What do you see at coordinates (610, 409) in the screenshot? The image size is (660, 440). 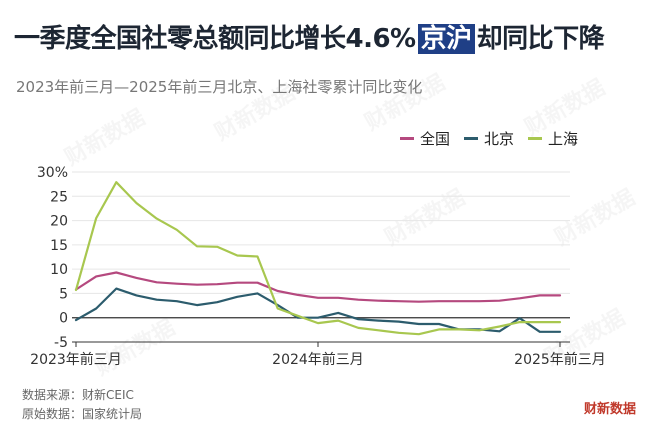 I see `brand-logo: 财新数据` at bounding box center [610, 409].